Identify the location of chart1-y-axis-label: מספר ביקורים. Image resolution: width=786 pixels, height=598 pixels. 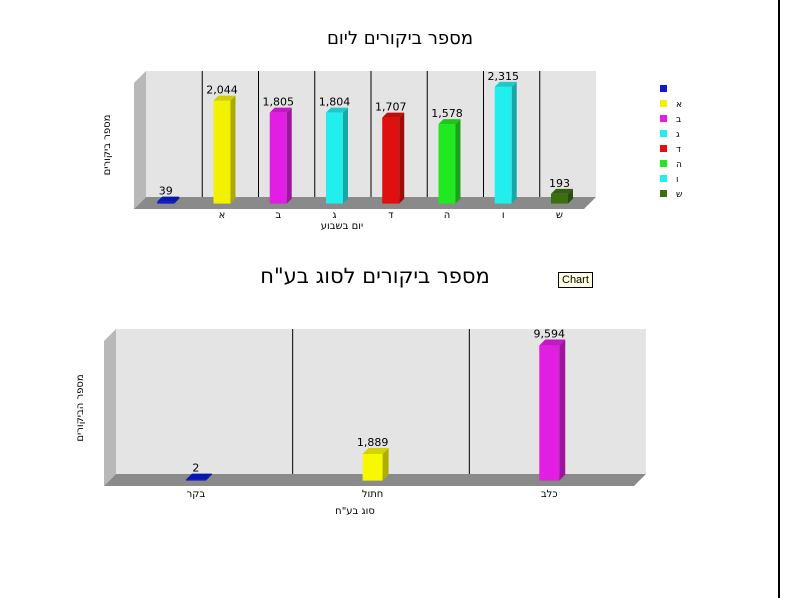
(107, 145).